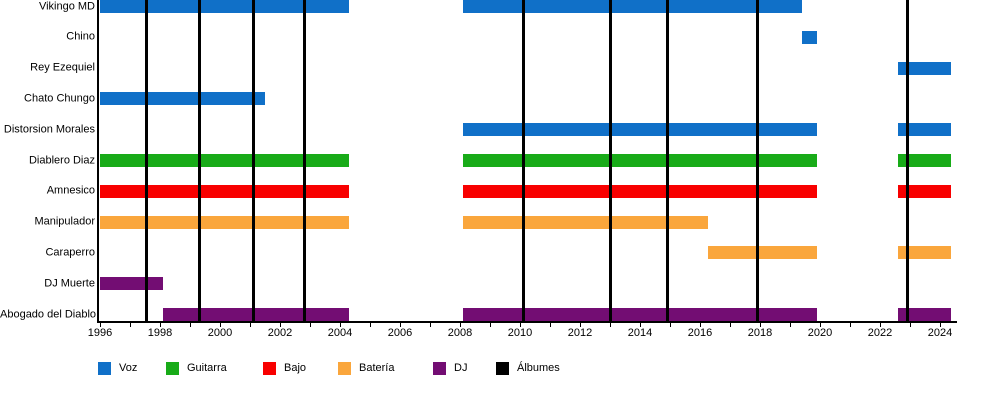 This screenshot has height=400, width=1000. I want to click on legend-label: Voz, so click(128, 368).